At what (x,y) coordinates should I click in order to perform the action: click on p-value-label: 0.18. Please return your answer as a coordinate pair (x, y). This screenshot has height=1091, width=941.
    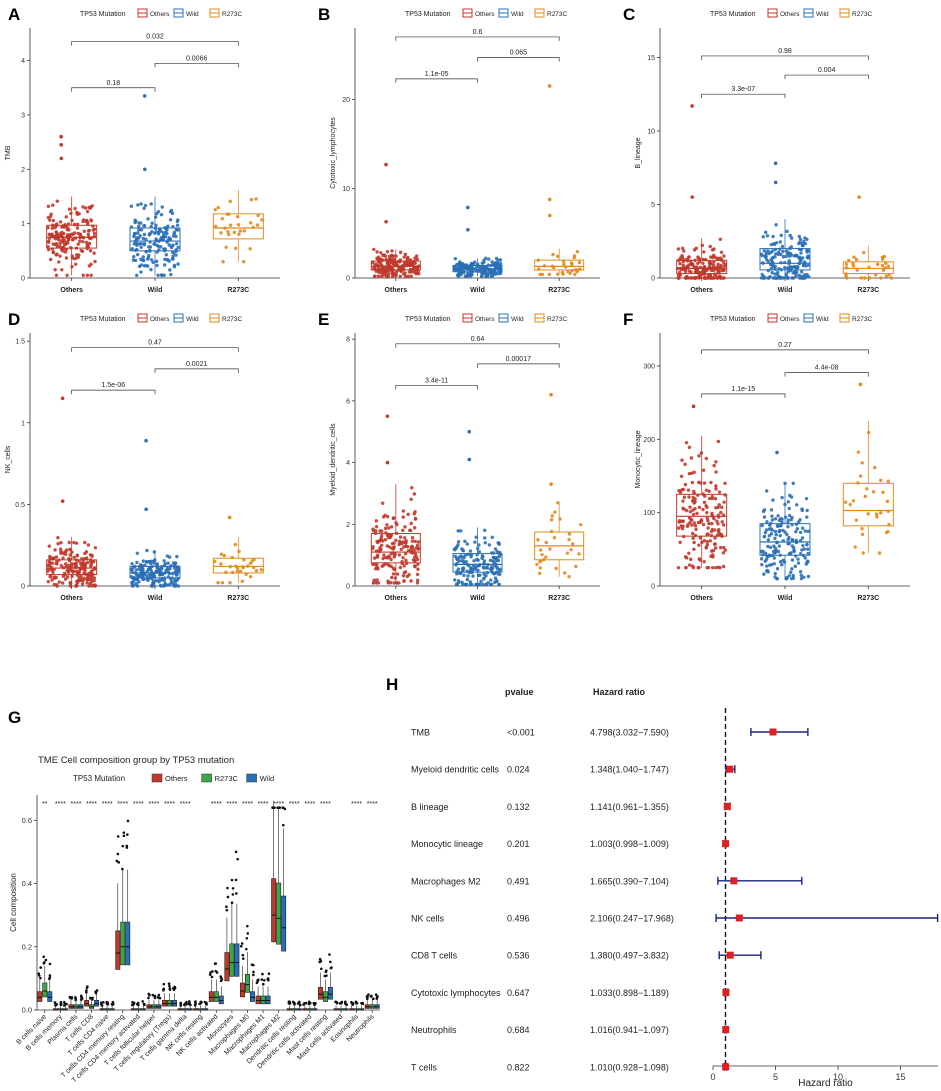
    Looking at the image, I should click on (114, 83).